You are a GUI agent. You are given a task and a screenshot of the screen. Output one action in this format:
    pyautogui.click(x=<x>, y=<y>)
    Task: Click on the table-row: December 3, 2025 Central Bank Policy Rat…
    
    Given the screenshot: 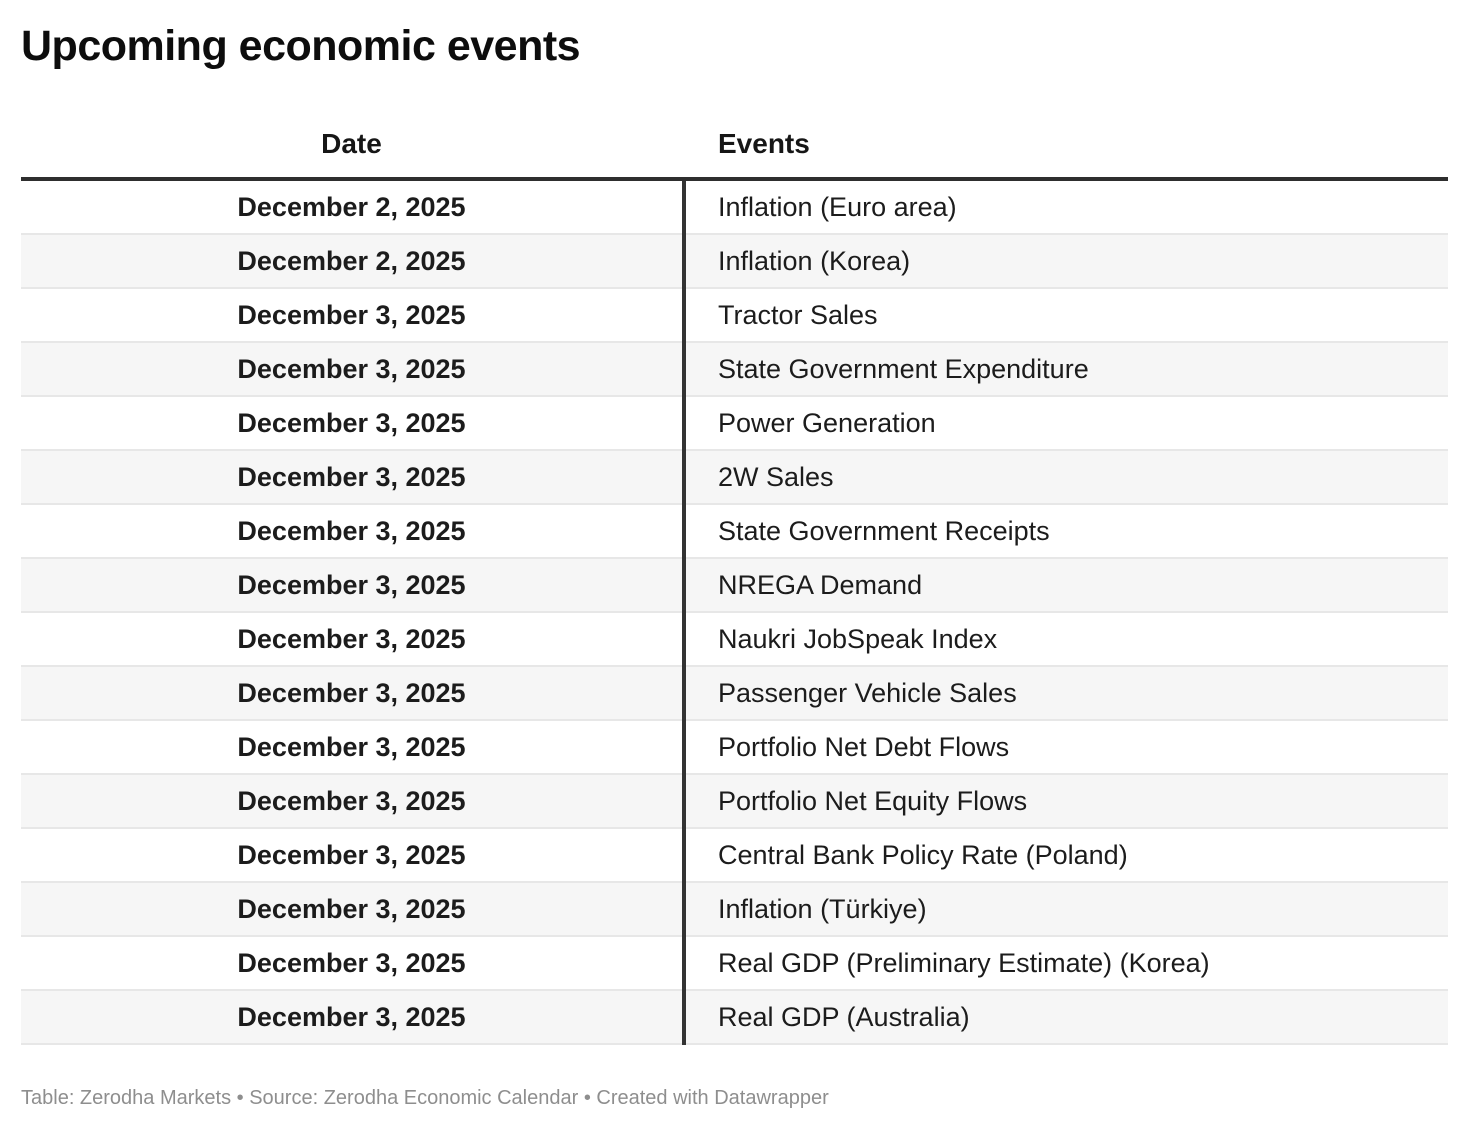 What is the action you would take?
    pyautogui.click(x=734, y=856)
    